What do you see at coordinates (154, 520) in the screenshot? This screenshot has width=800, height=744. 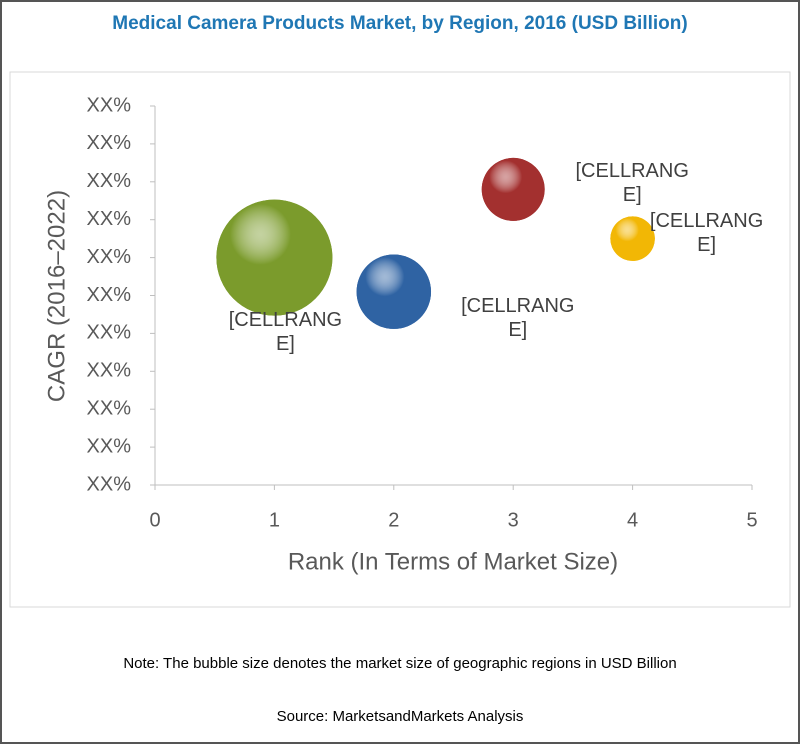 I see `x-tick-label: 0` at bounding box center [154, 520].